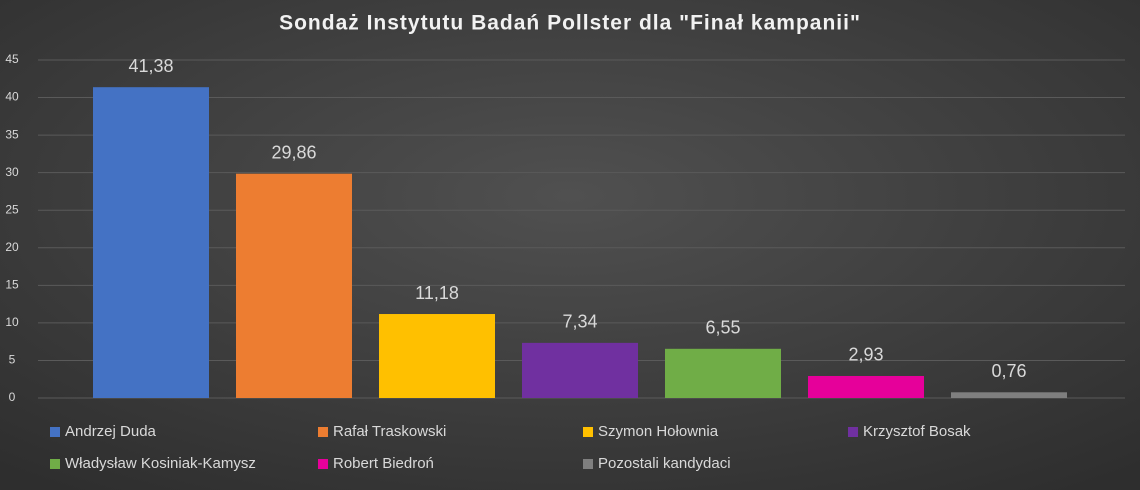  Describe the element at coordinates (722, 328) in the screenshot. I see `value-label: 6,55` at that location.